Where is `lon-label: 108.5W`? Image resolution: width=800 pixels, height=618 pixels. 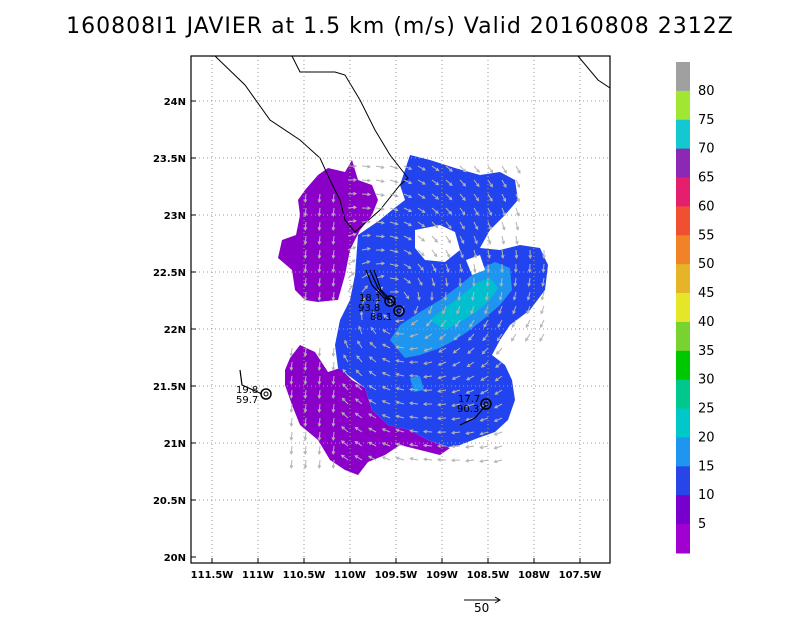
lon-label: 108.5W is located at coordinates (488, 575).